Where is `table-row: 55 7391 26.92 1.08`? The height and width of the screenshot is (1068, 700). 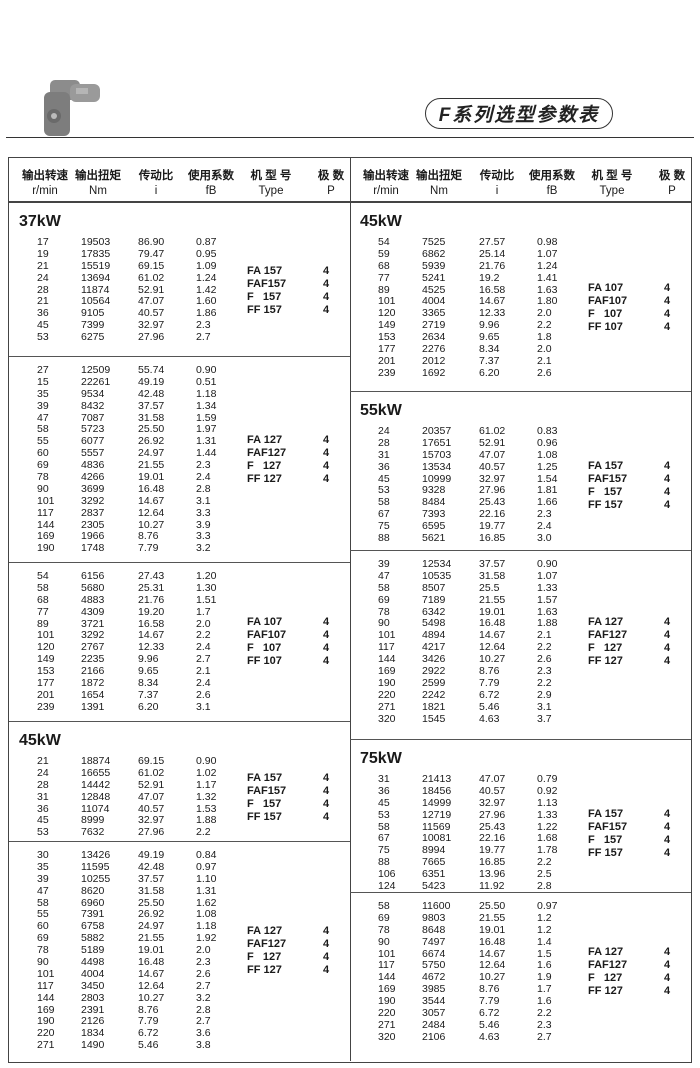
table-row: 55 7391 26.92 1.08 is located at coordinates (112, 914).